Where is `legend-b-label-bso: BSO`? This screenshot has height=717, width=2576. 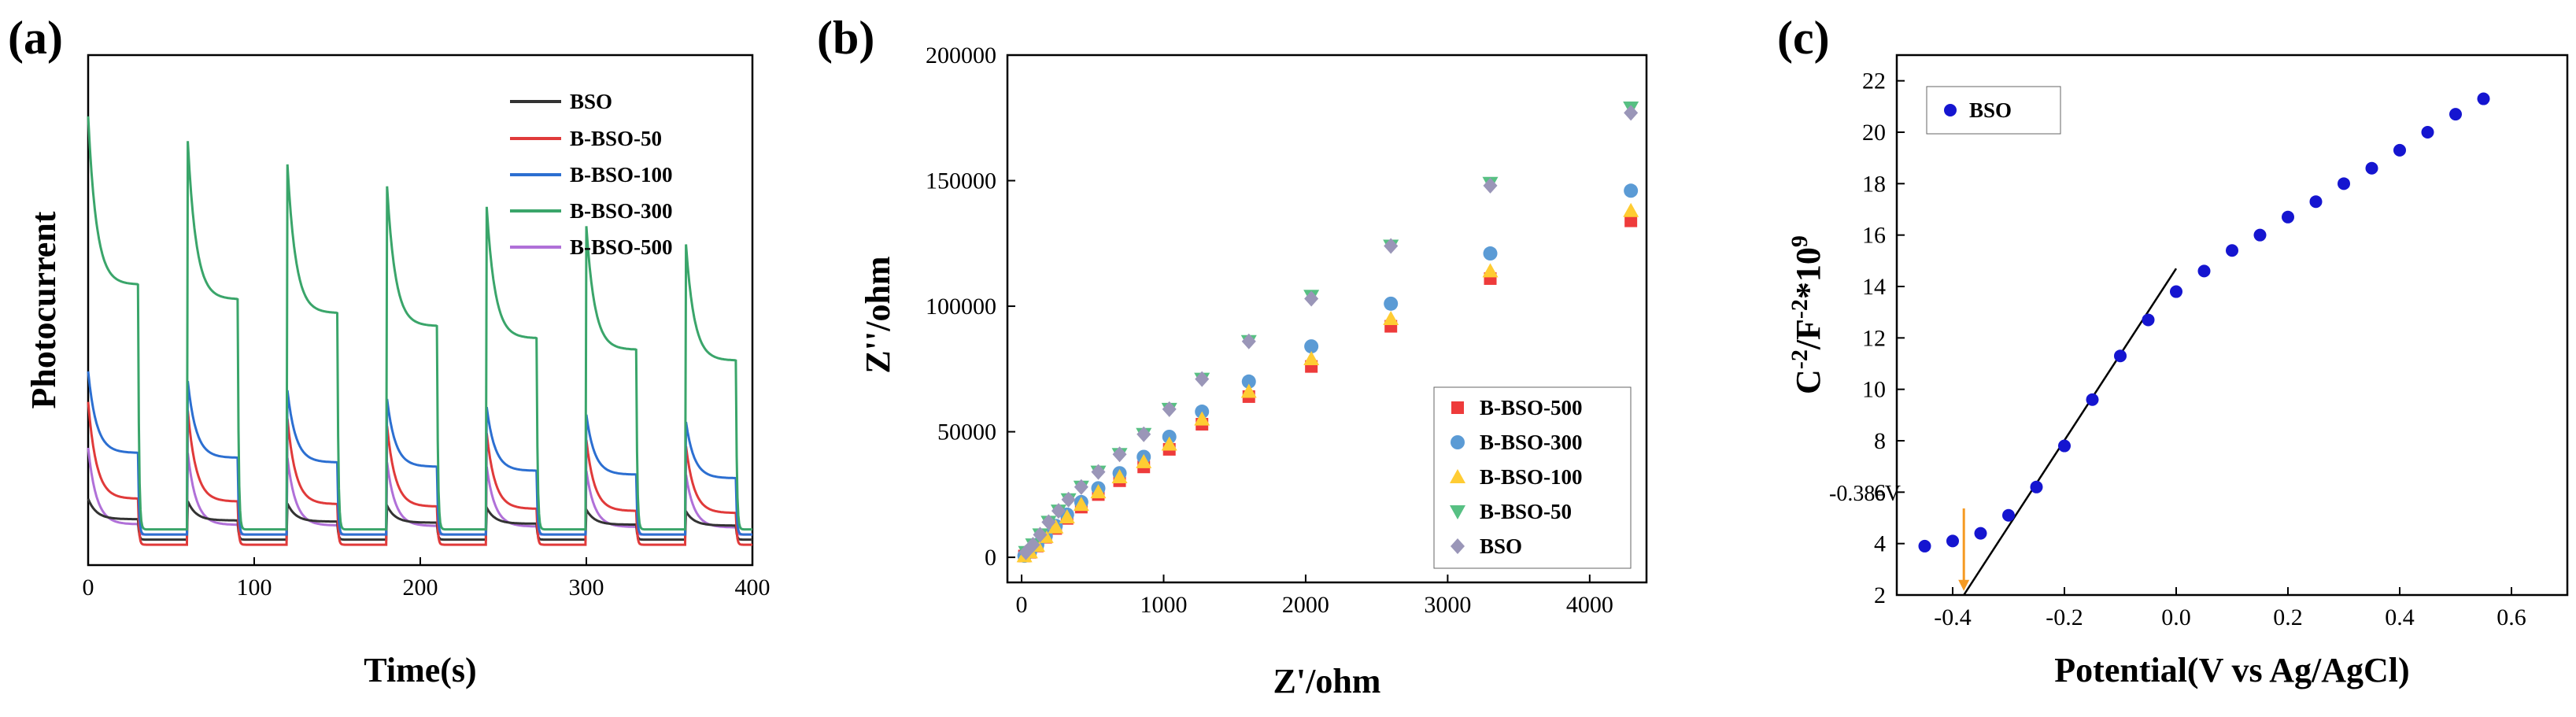 legend-b-label-bso: BSO is located at coordinates (1501, 546).